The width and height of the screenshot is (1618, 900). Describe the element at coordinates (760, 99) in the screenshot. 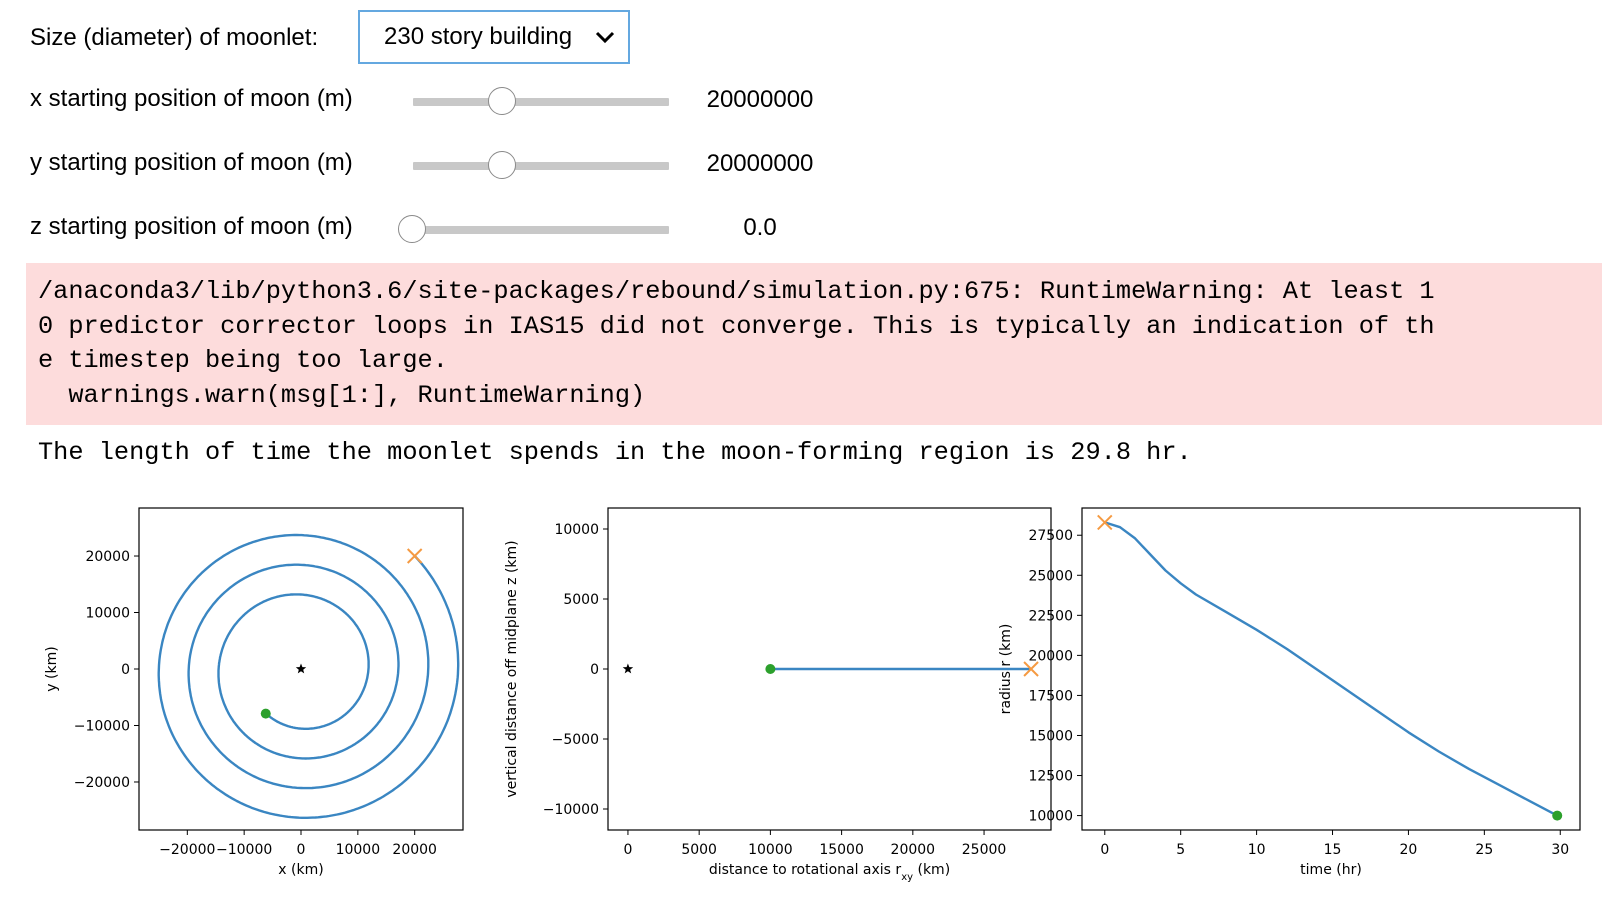

I see `x-slider-value: 20000000` at that location.